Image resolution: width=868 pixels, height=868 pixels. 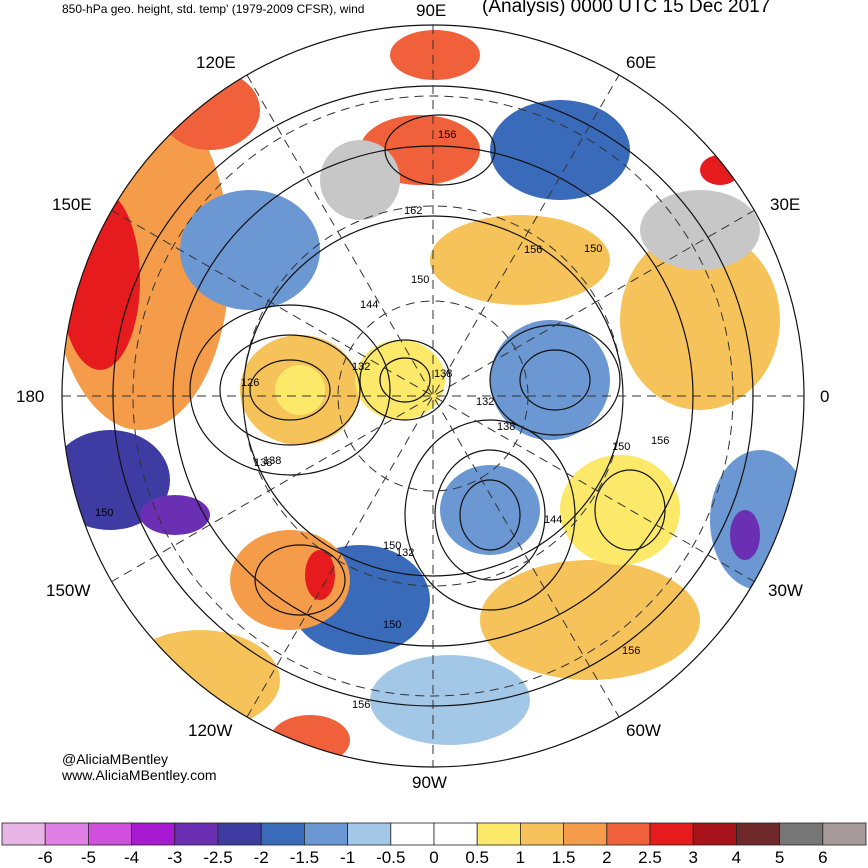 I want to click on colorbar-tick-label: -3, so click(x=175, y=857).